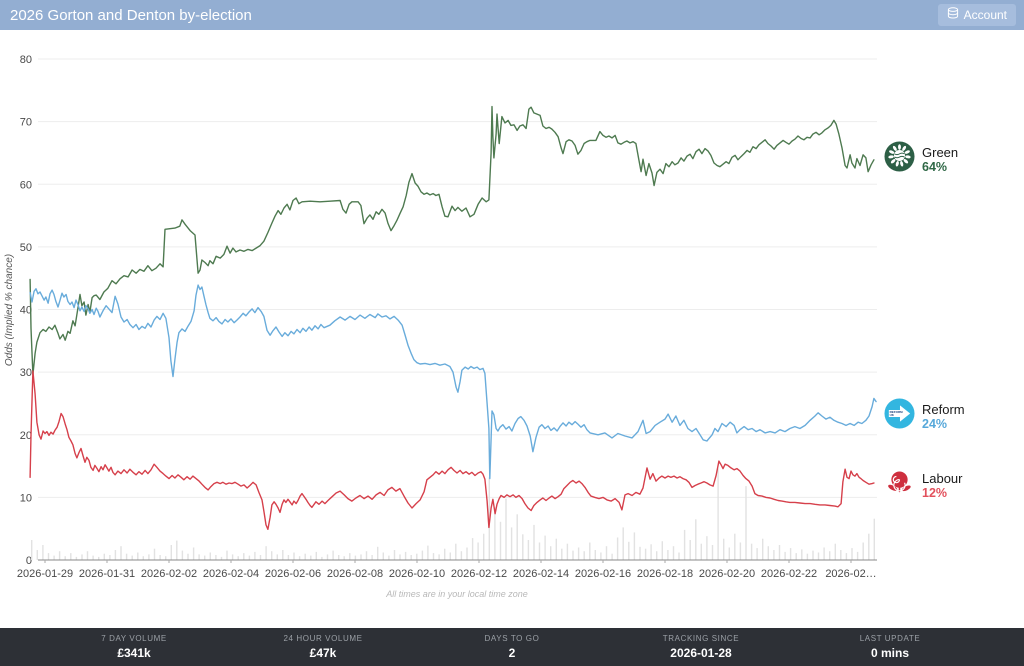 The height and width of the screenshot is (666, 1024). I want to click on stat-days-to-go: DAYS TO GO 2, so click(512, 647).